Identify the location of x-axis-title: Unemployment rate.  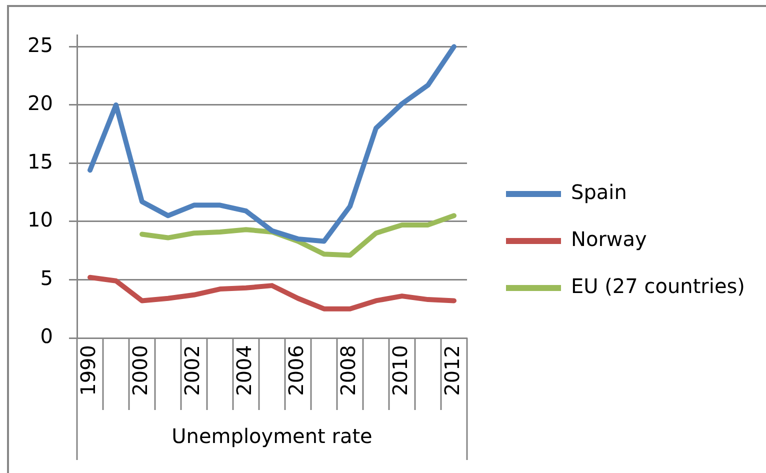
(272, 436).